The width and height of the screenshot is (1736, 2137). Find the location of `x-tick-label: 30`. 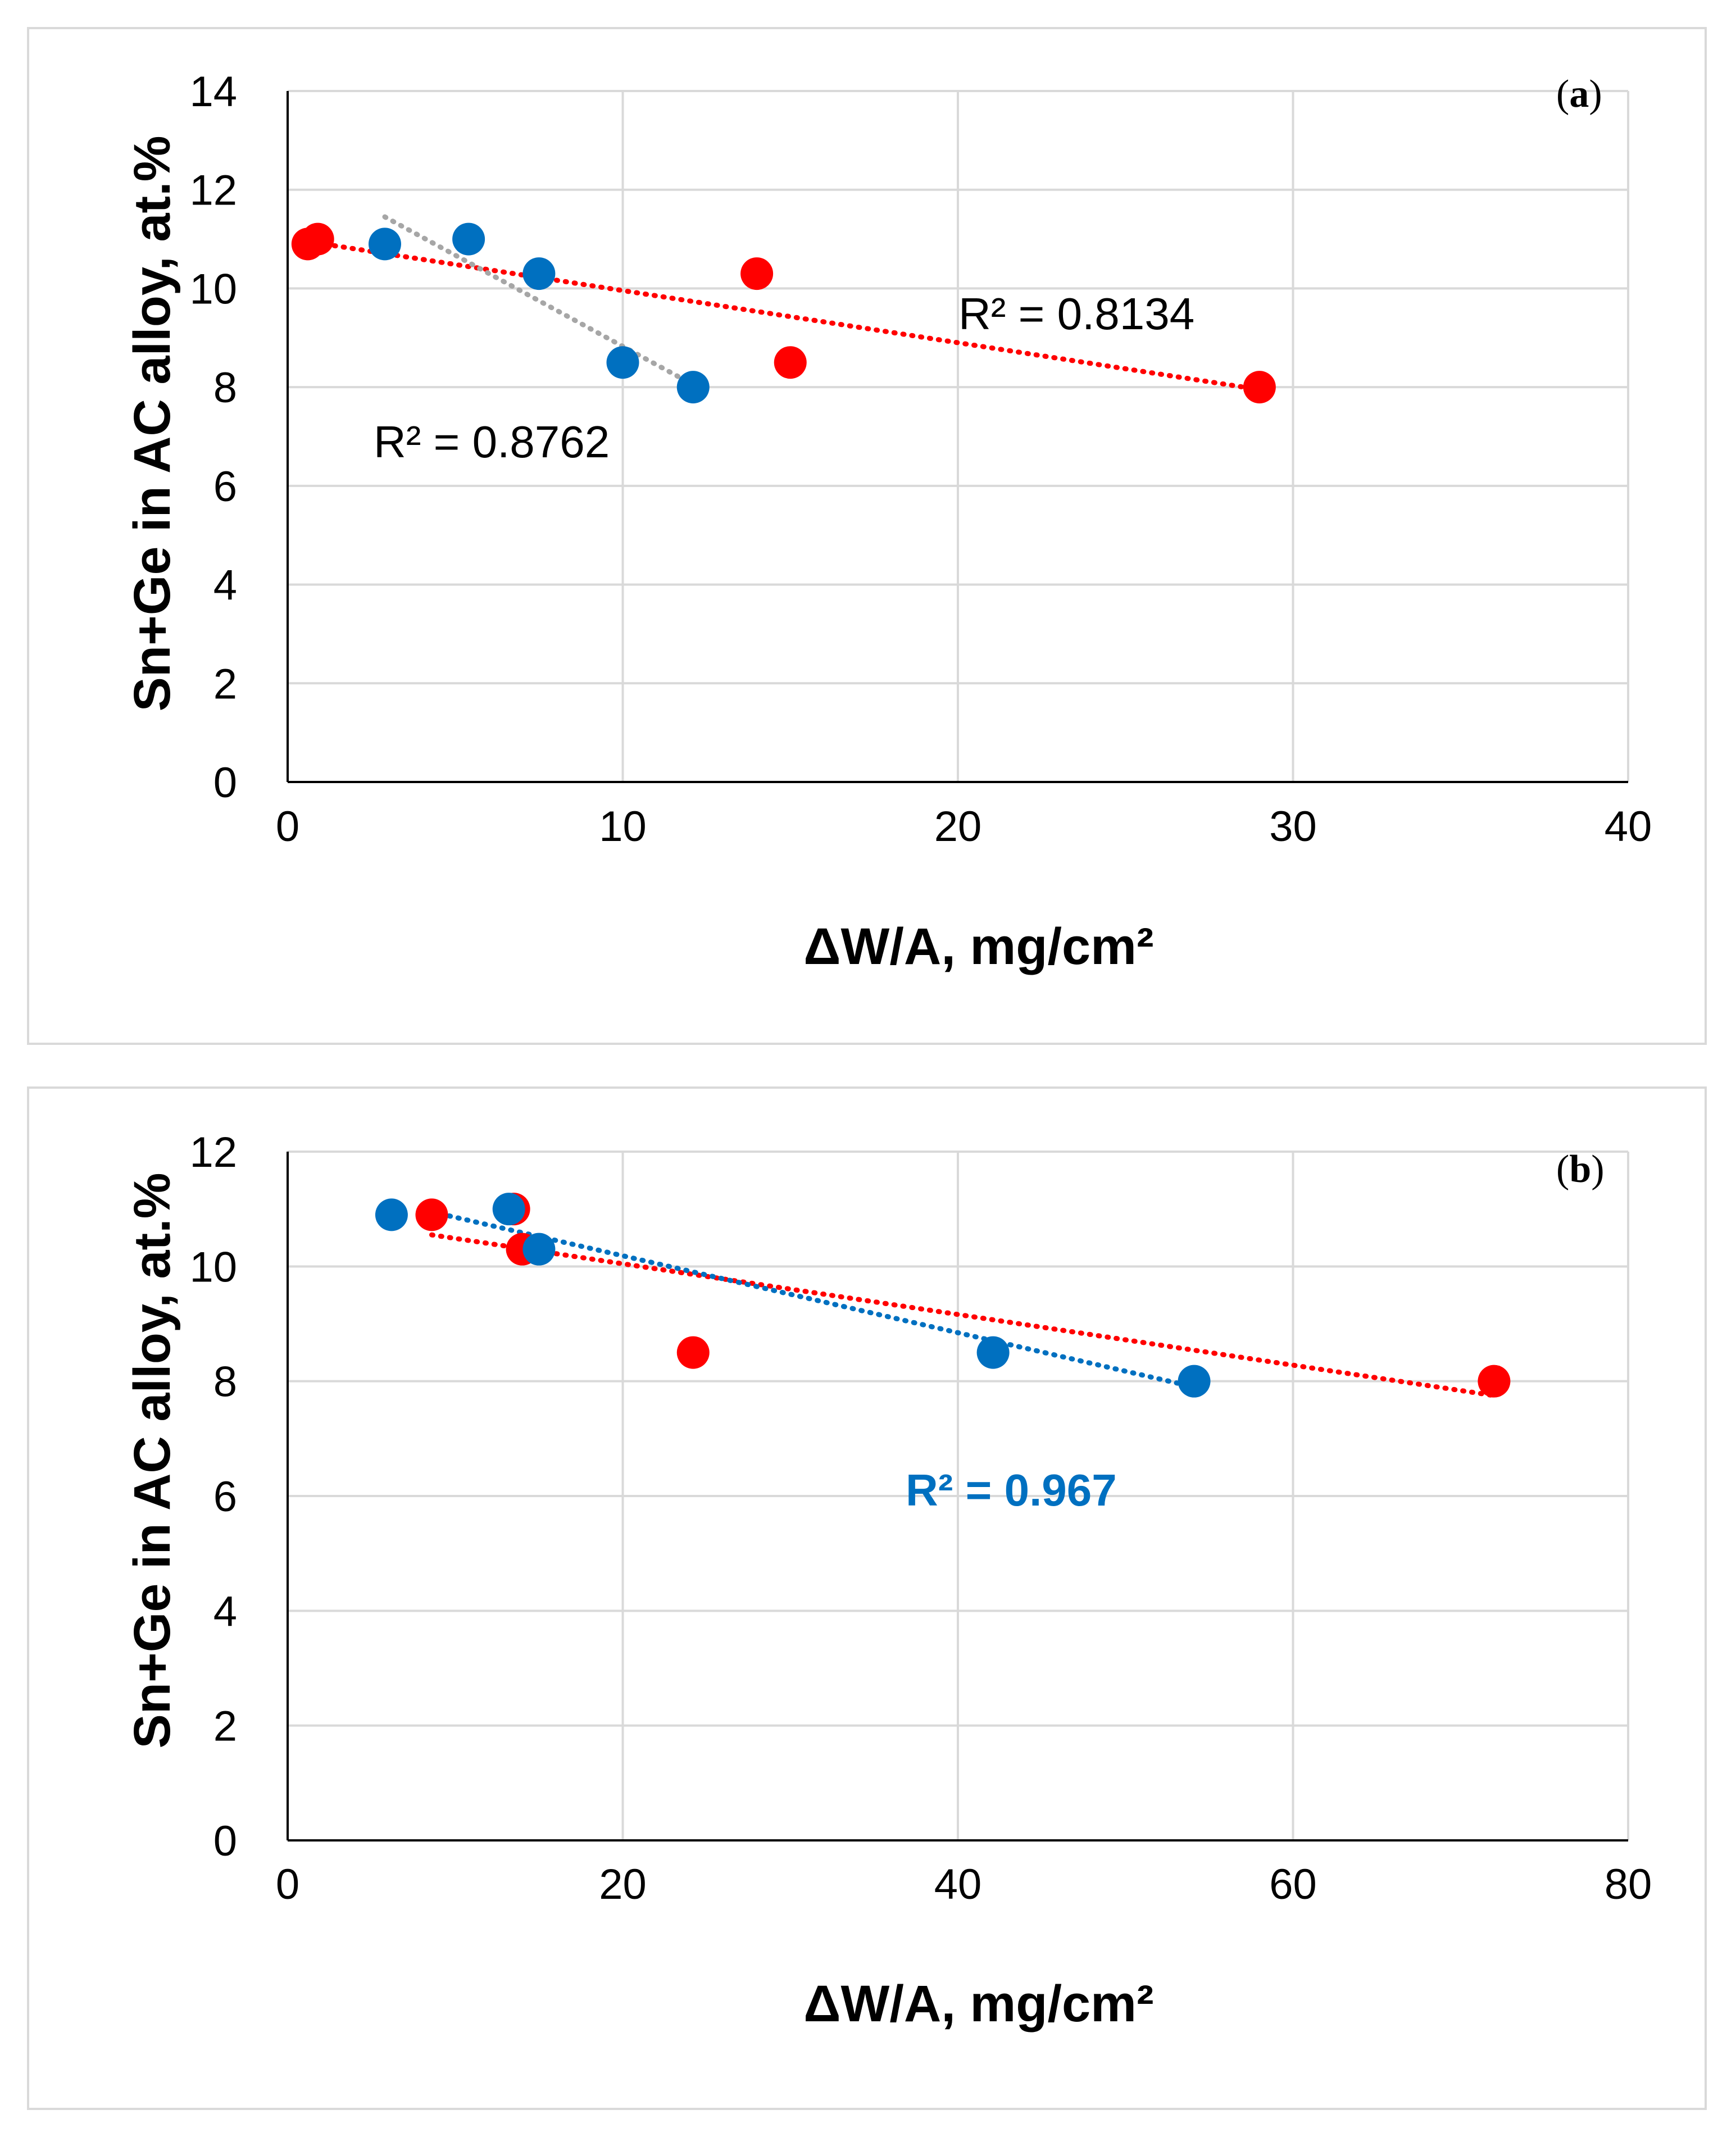

x-tick-label: 30 is located at coordinates (1293, 827).